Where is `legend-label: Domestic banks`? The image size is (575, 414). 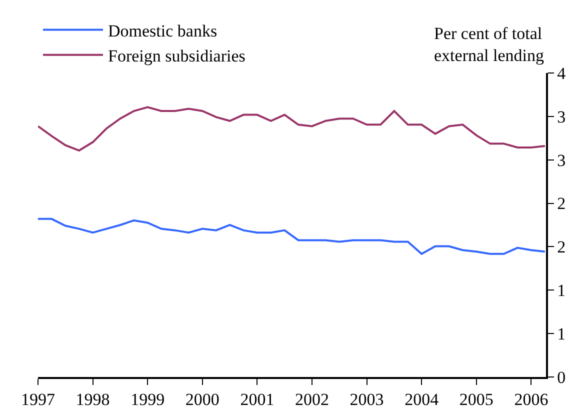
legend-label: Domestic banks is located at coordinates (163, 30).